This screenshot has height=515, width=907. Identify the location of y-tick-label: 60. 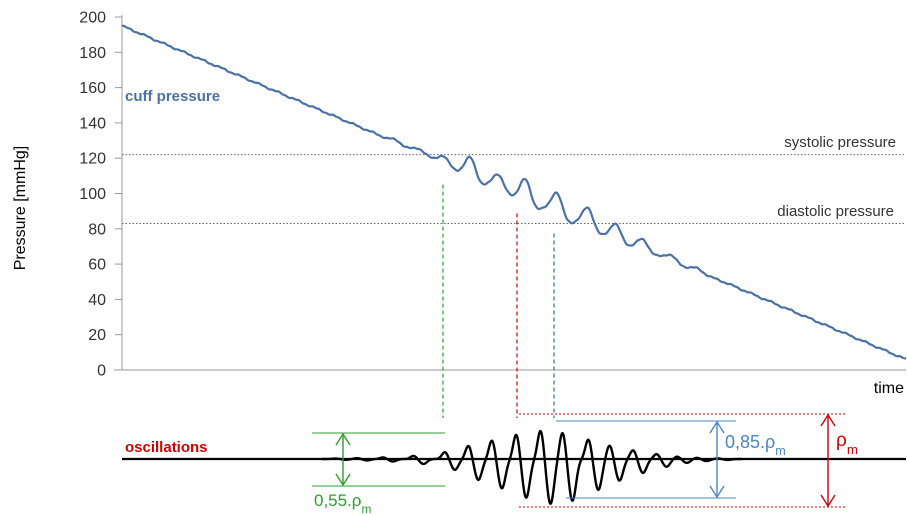
(97, 265).